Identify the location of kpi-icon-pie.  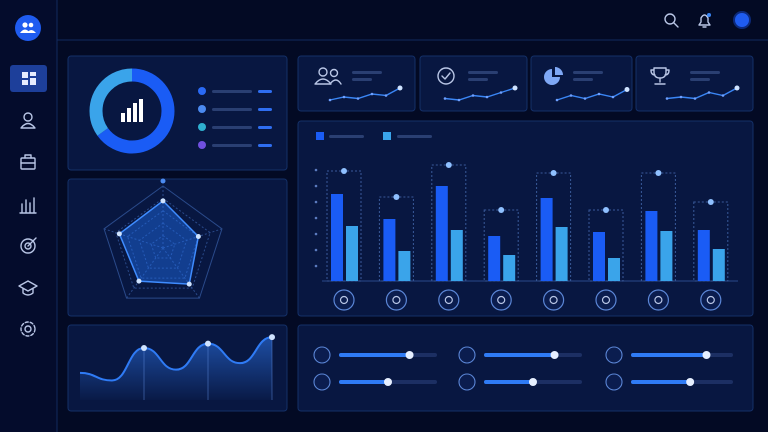
(553, 76).